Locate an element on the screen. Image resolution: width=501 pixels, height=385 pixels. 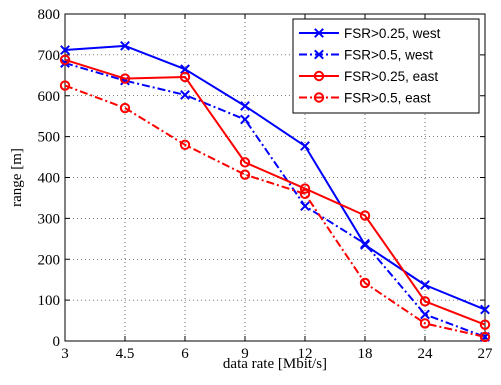
x-tick-label: 3 is located at coordinates (65, 354).